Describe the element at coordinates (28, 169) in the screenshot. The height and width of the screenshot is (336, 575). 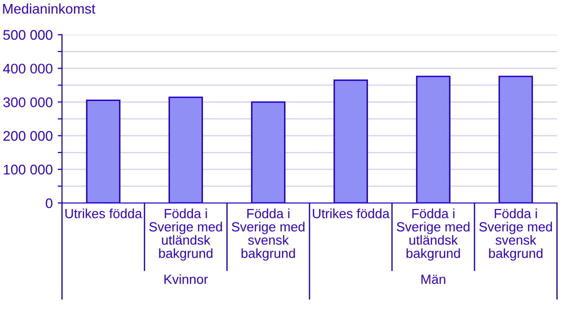
I see `y-tick-label: 100 000` at that location.